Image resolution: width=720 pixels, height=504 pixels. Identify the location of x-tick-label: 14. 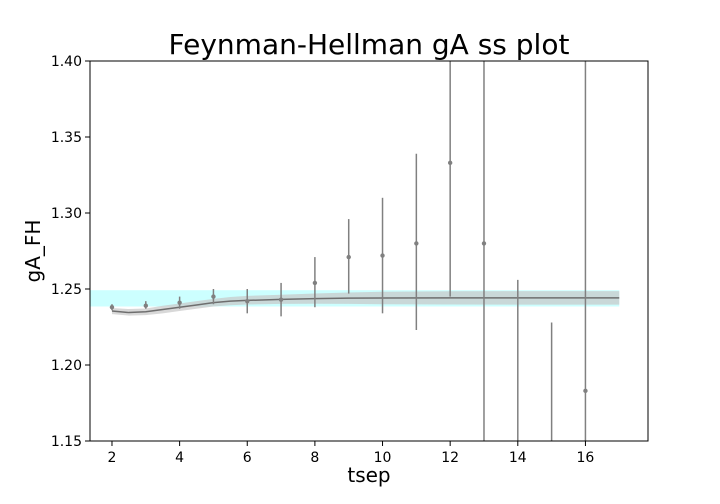
(518, 458).